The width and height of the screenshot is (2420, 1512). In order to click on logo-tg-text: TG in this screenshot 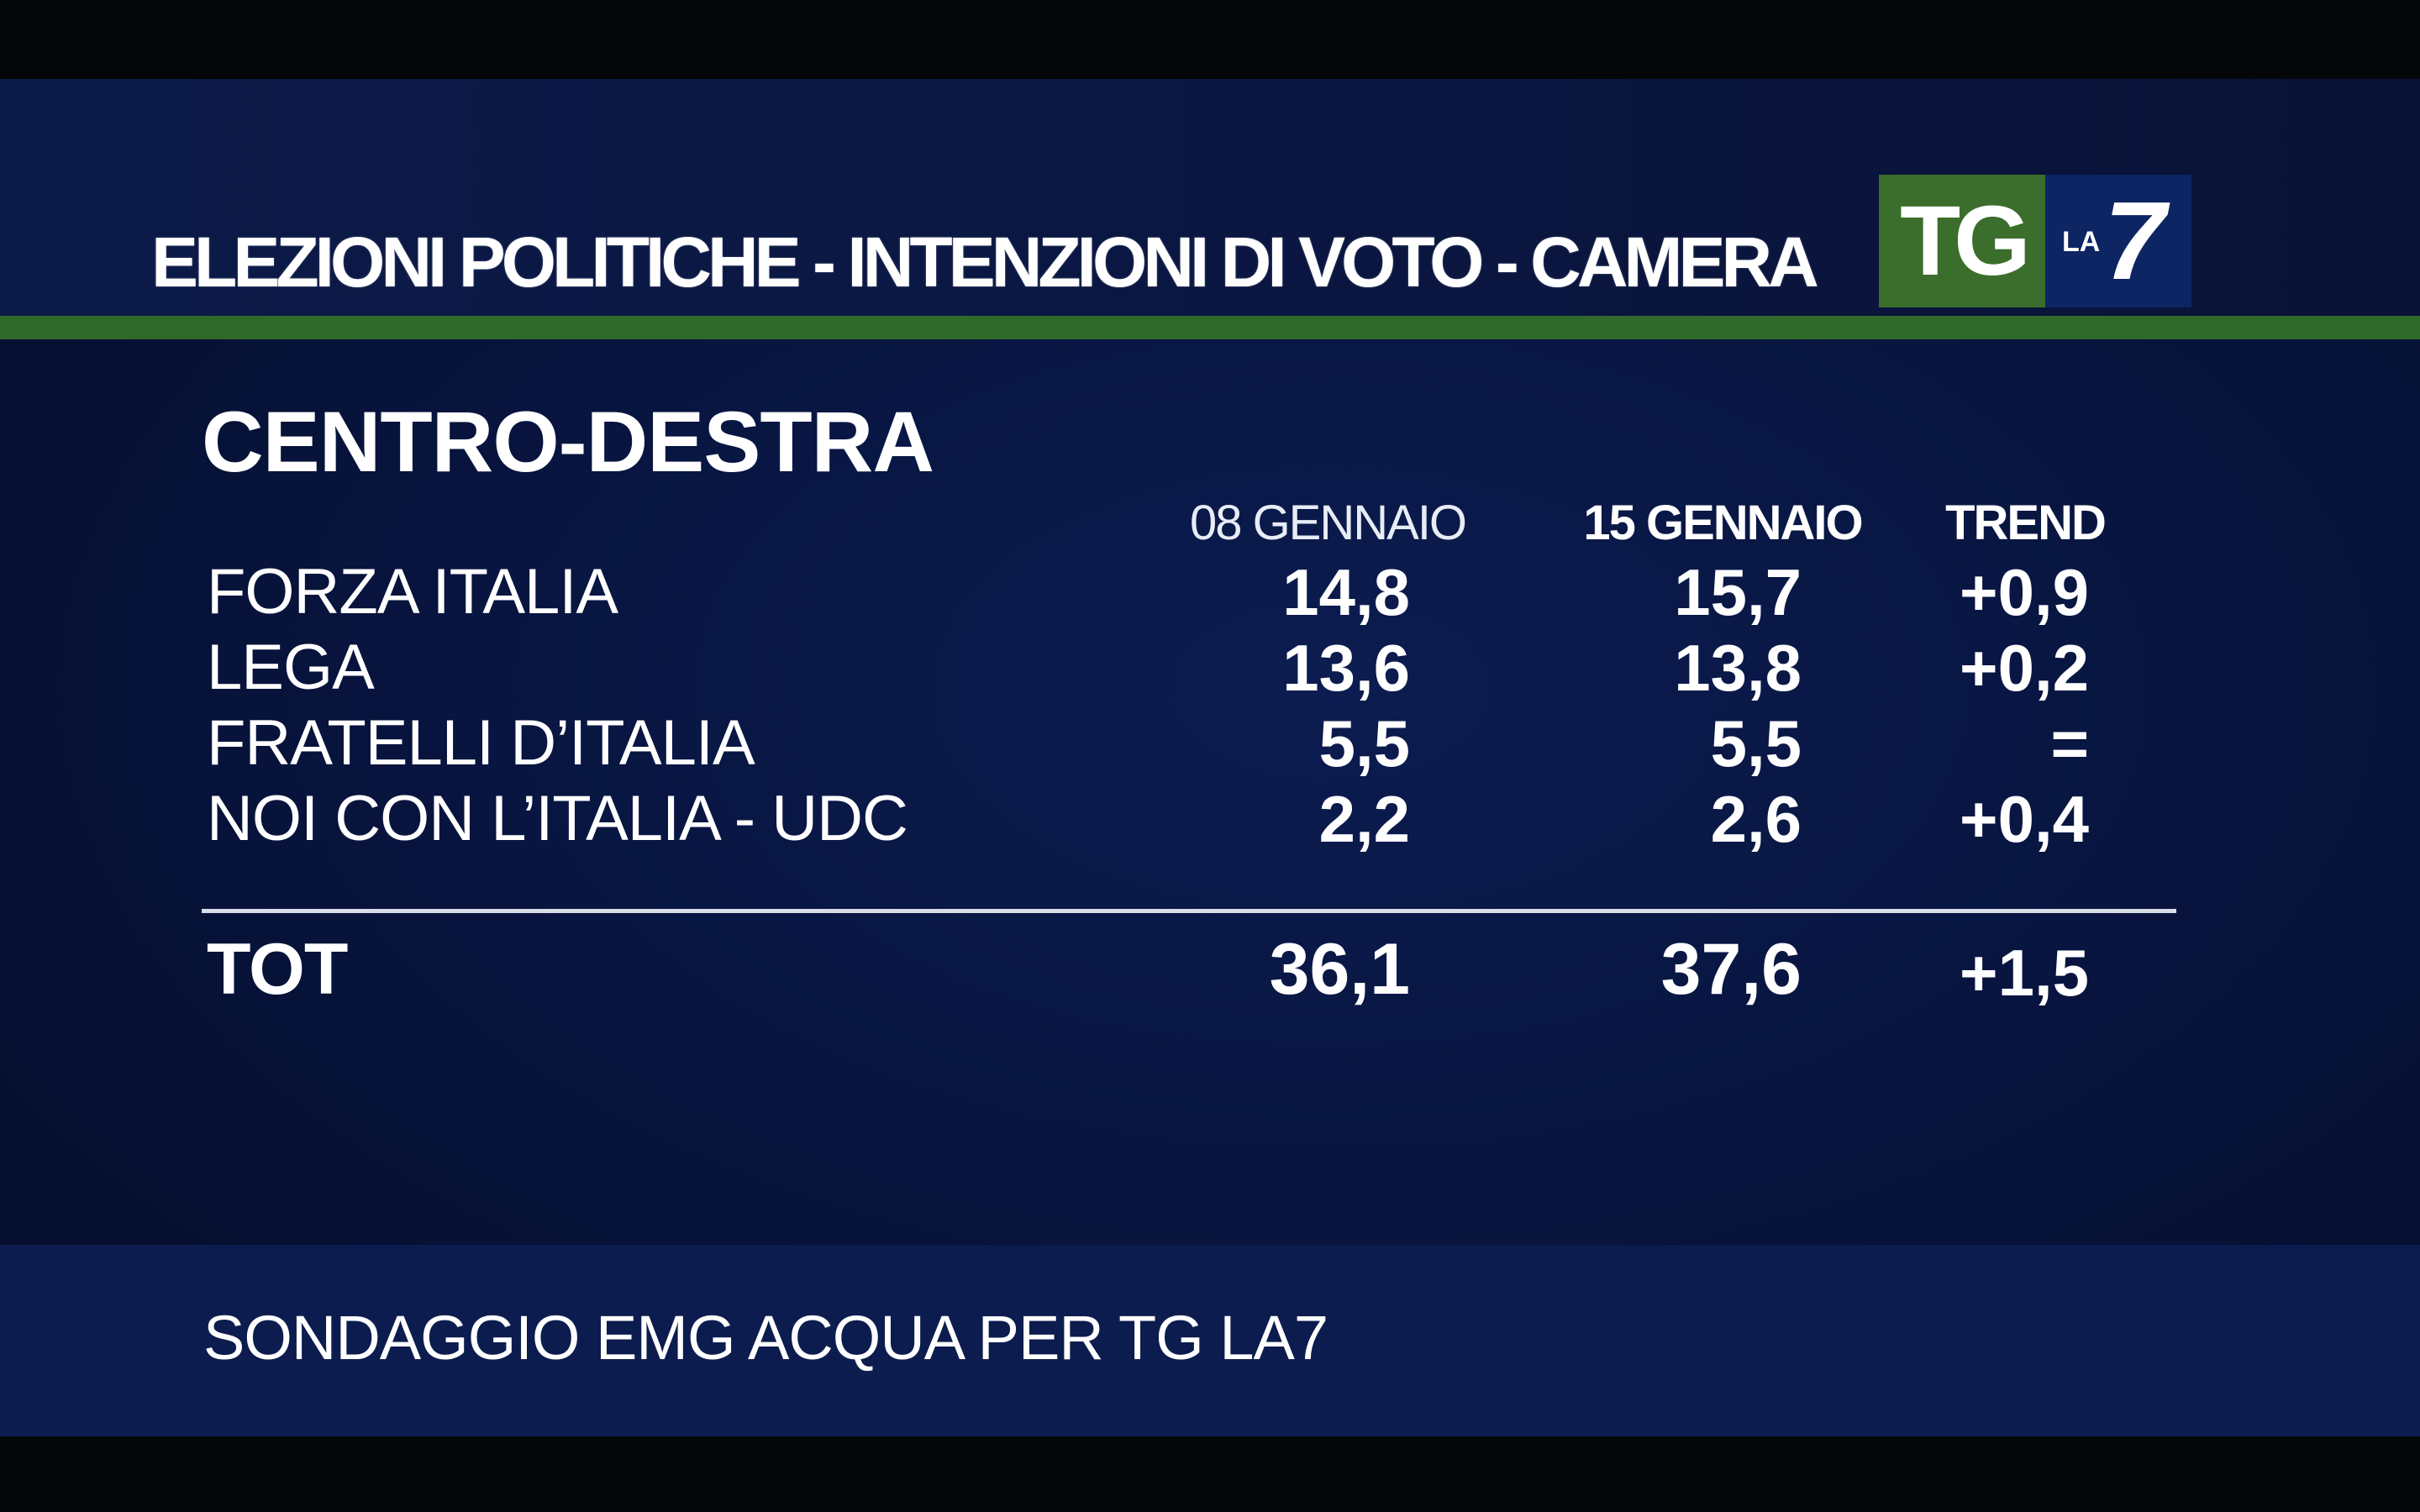, I will do `click(1966, 241)`.